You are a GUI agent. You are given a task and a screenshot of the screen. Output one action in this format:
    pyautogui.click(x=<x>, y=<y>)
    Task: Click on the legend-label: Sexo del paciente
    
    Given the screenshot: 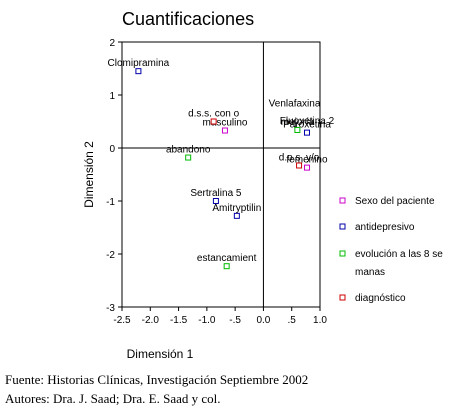 What is the action you would take?
    pyautogui.click(x=395, y=201)
    